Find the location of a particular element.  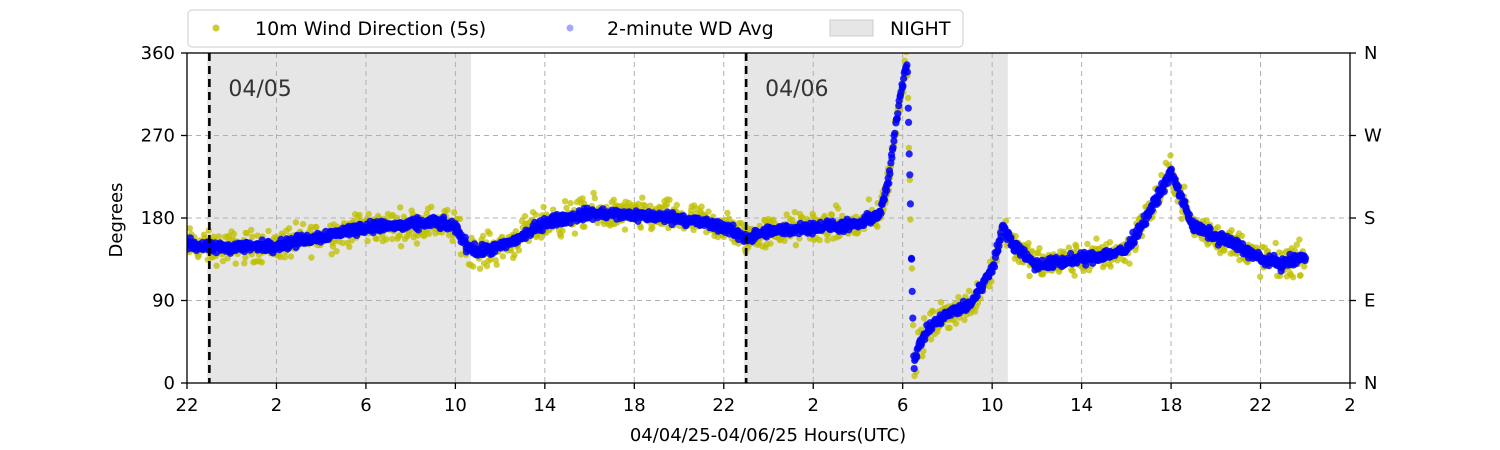

y-axis-title: Degrees is located at coordinates (116, 220).